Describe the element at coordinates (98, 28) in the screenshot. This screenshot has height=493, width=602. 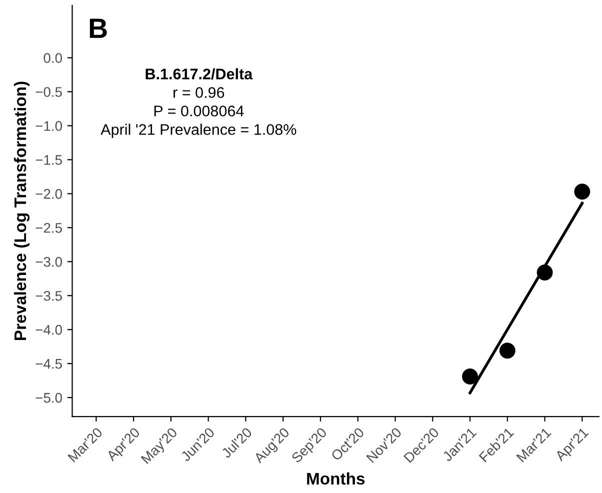
I see `annotation: B` at that location.